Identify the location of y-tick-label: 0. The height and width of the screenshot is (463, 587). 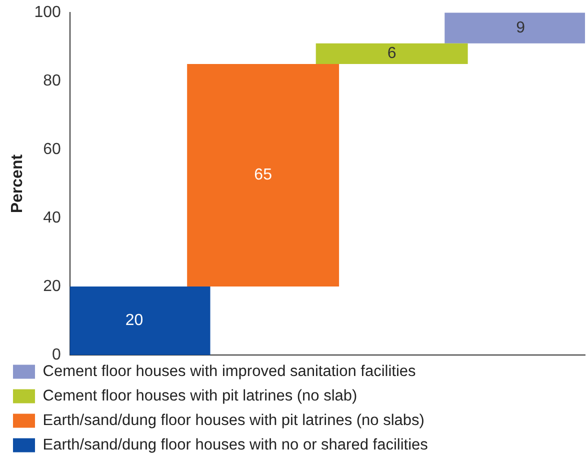
(56, 355).